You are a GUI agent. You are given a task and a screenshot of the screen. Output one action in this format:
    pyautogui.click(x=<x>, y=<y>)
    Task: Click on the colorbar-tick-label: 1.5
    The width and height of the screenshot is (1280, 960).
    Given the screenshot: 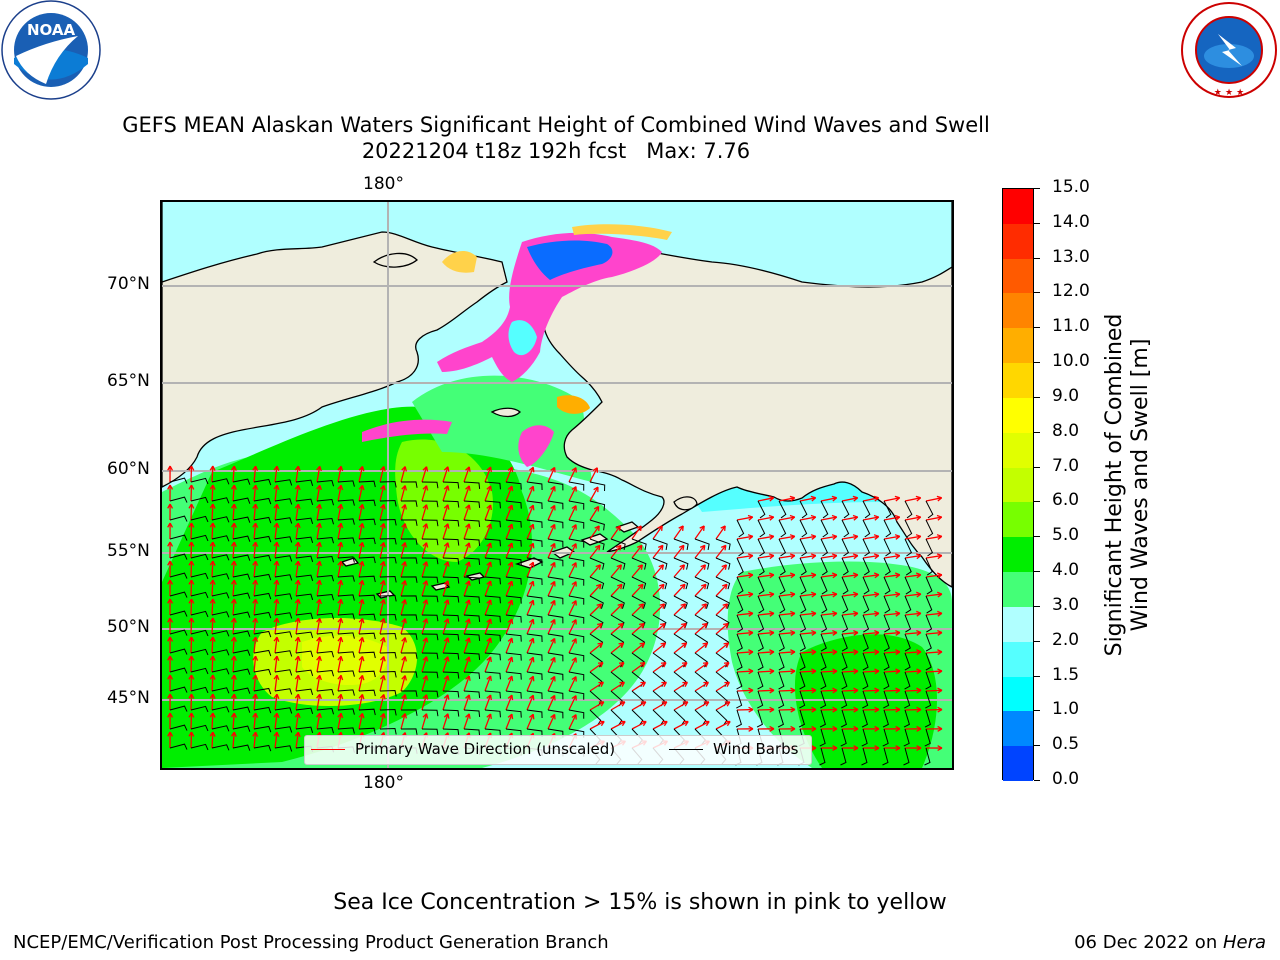 What is the action you would take?
    pyautogui.click(x=1066, y=674)
    